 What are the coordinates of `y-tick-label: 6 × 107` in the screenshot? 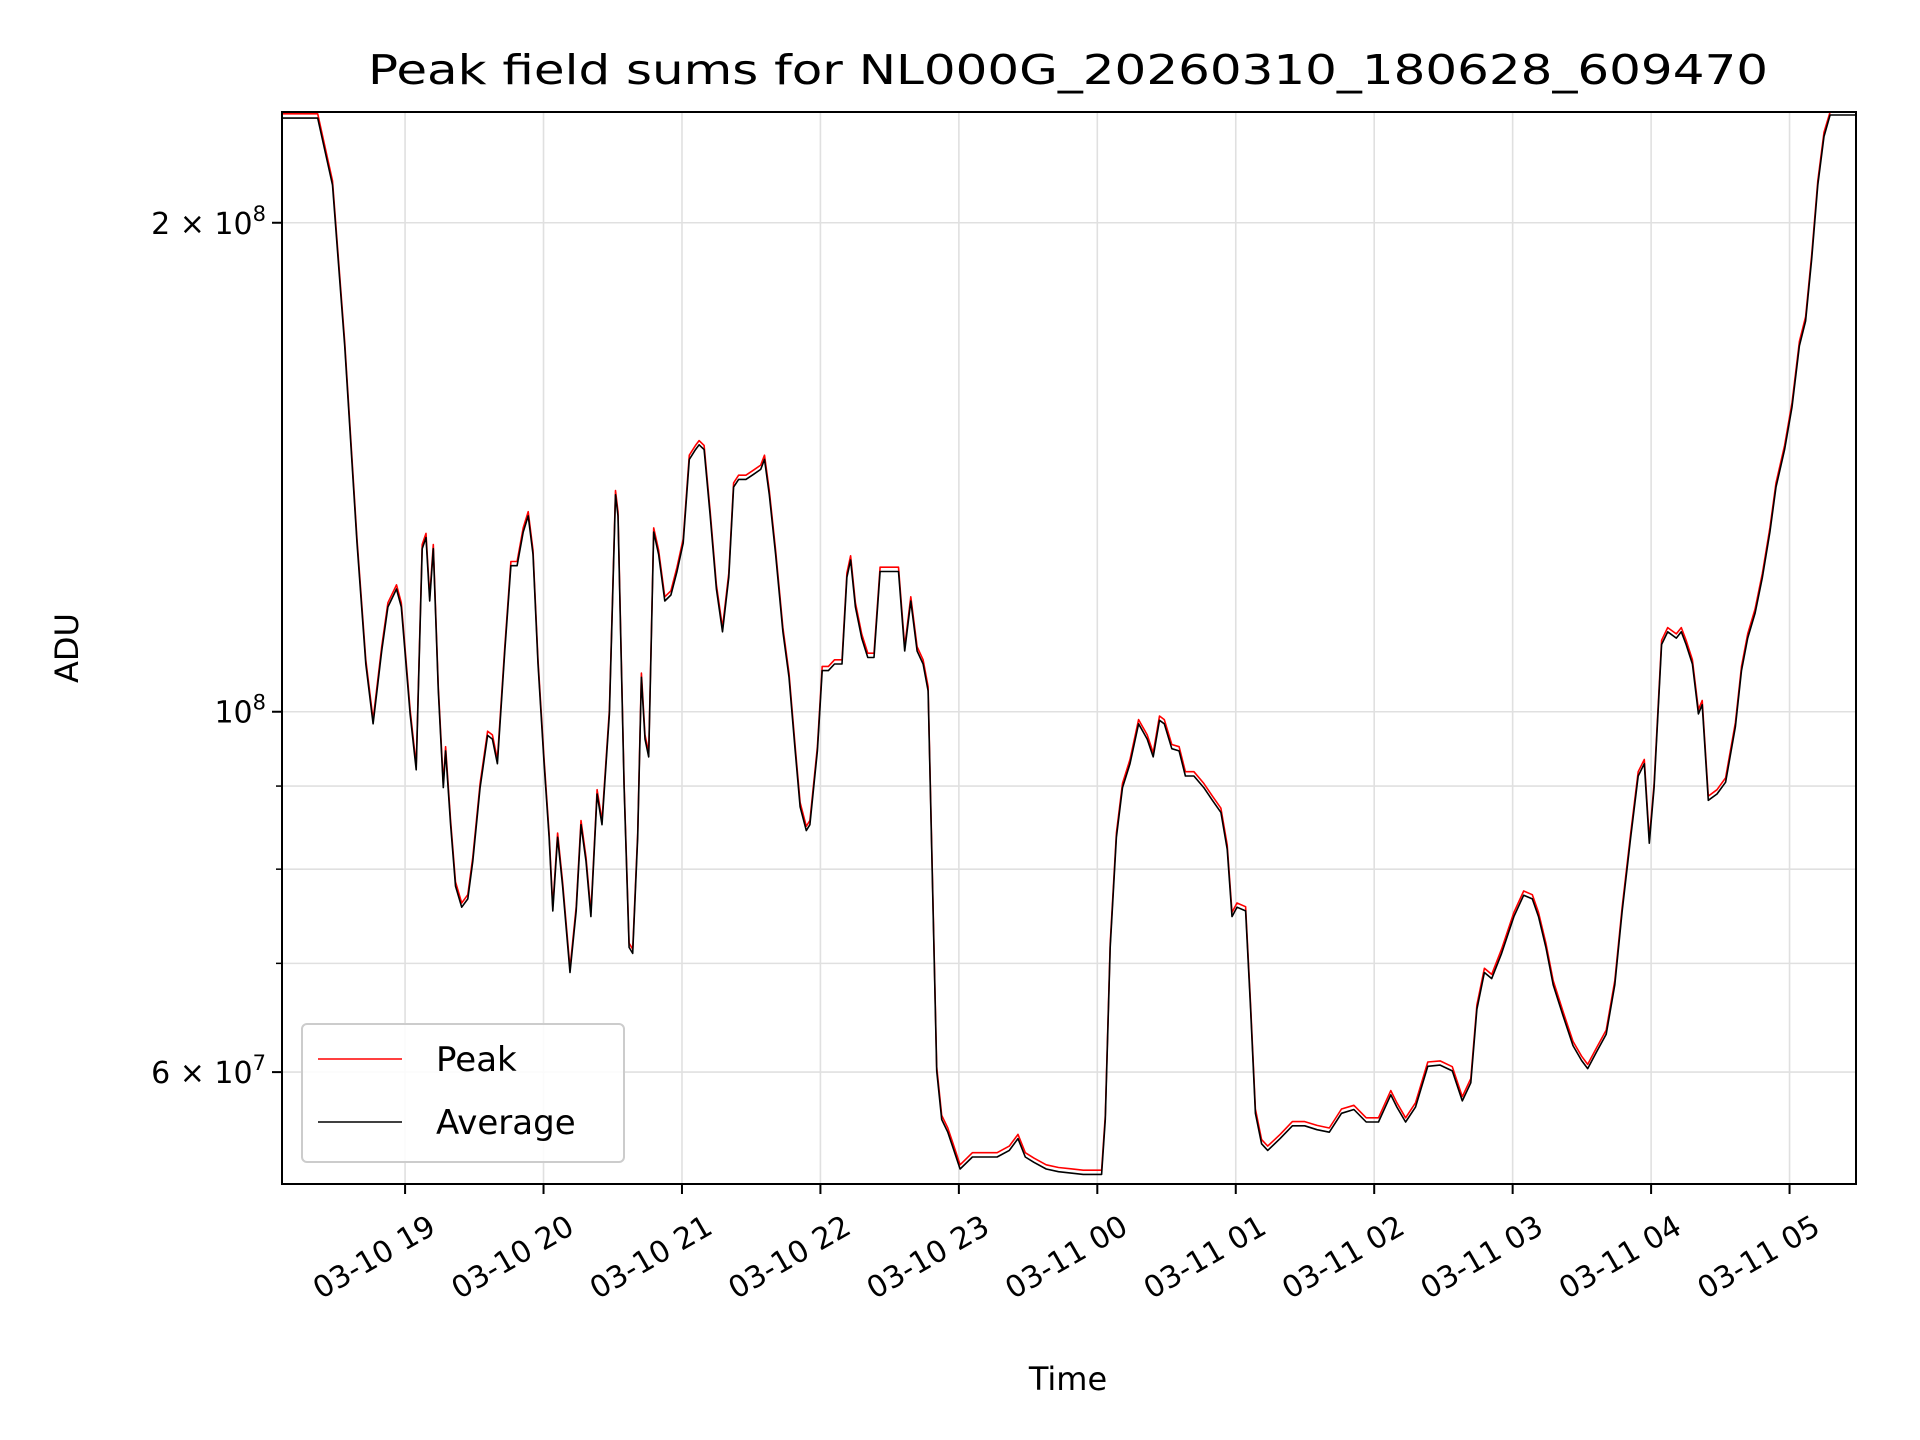 It's located at (208, 1071).